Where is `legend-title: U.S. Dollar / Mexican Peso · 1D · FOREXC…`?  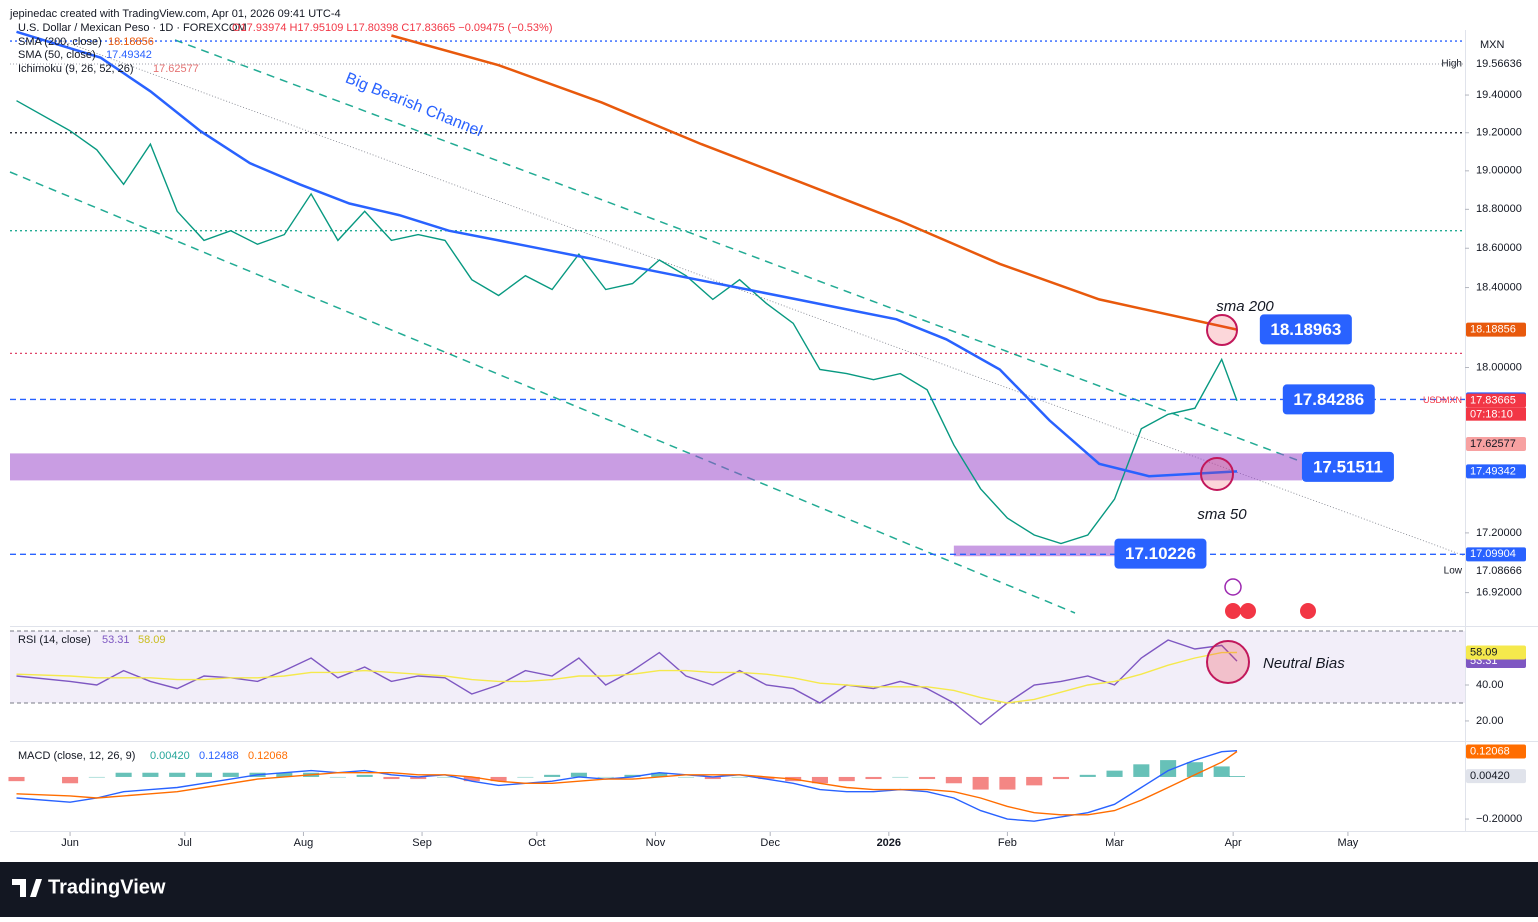 legend-title: U.S. Dollar / Mexican Peso · 1D · FOREXC… is located at coordinates (132, 28).